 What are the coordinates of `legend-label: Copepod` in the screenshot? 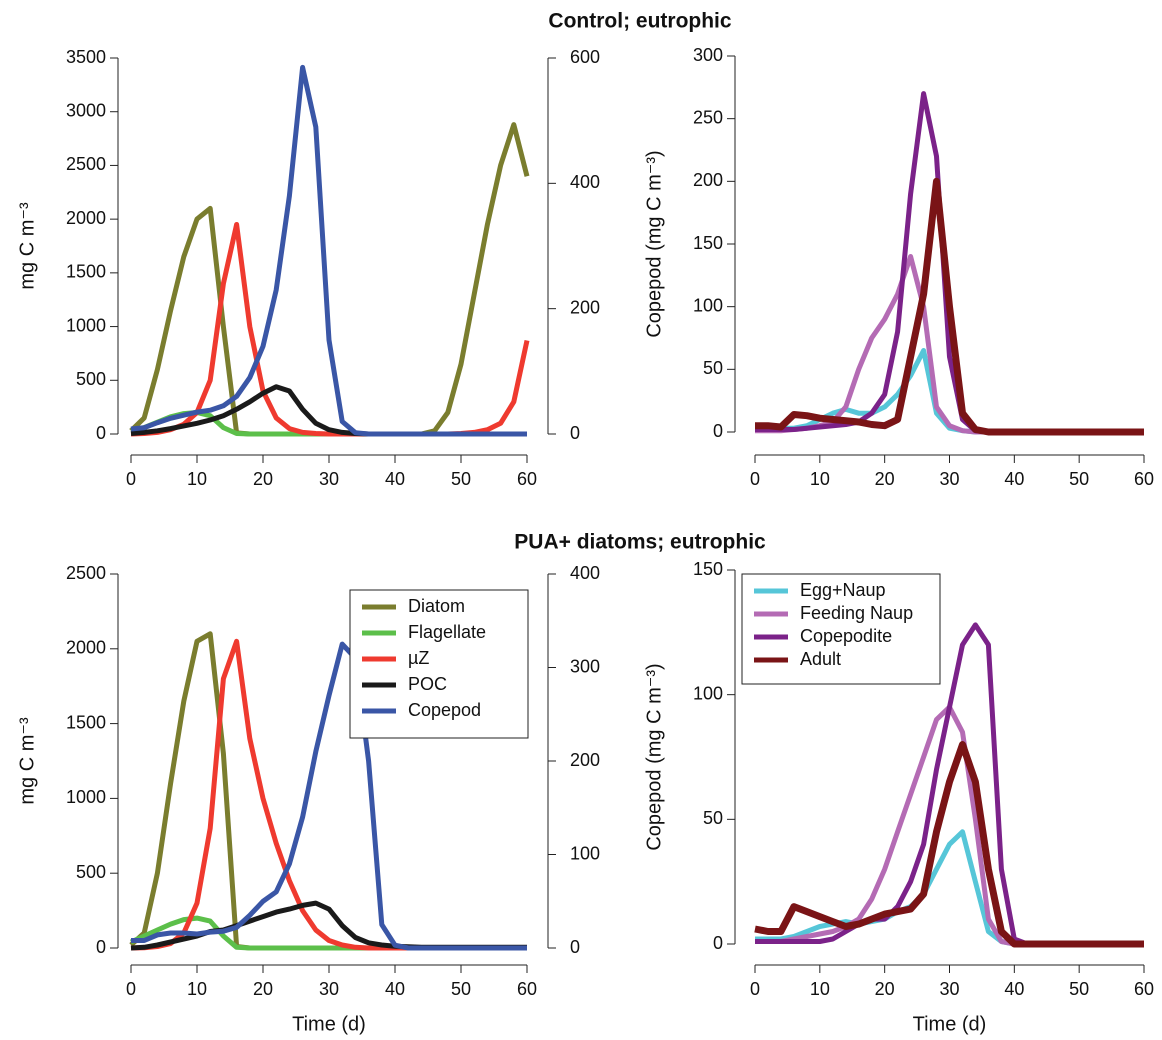 It's located at (444, 710).